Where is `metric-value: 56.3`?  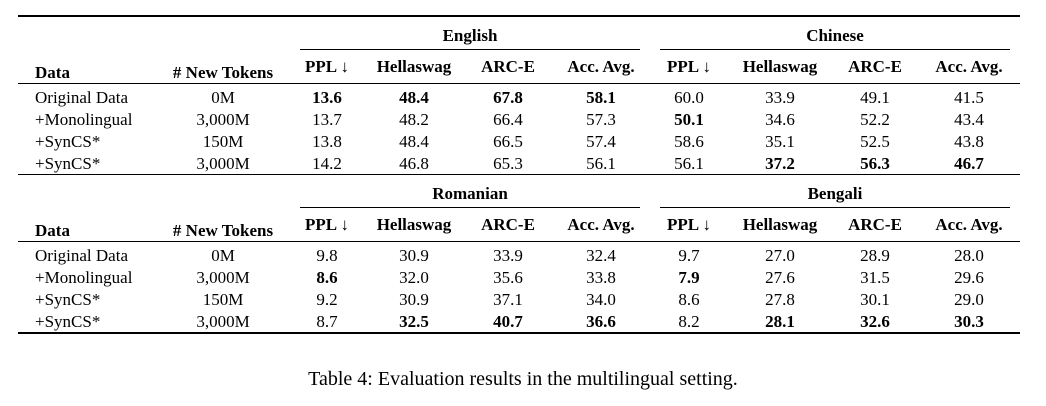 metric-value: 56.3 is located at coordinates (875, 163).